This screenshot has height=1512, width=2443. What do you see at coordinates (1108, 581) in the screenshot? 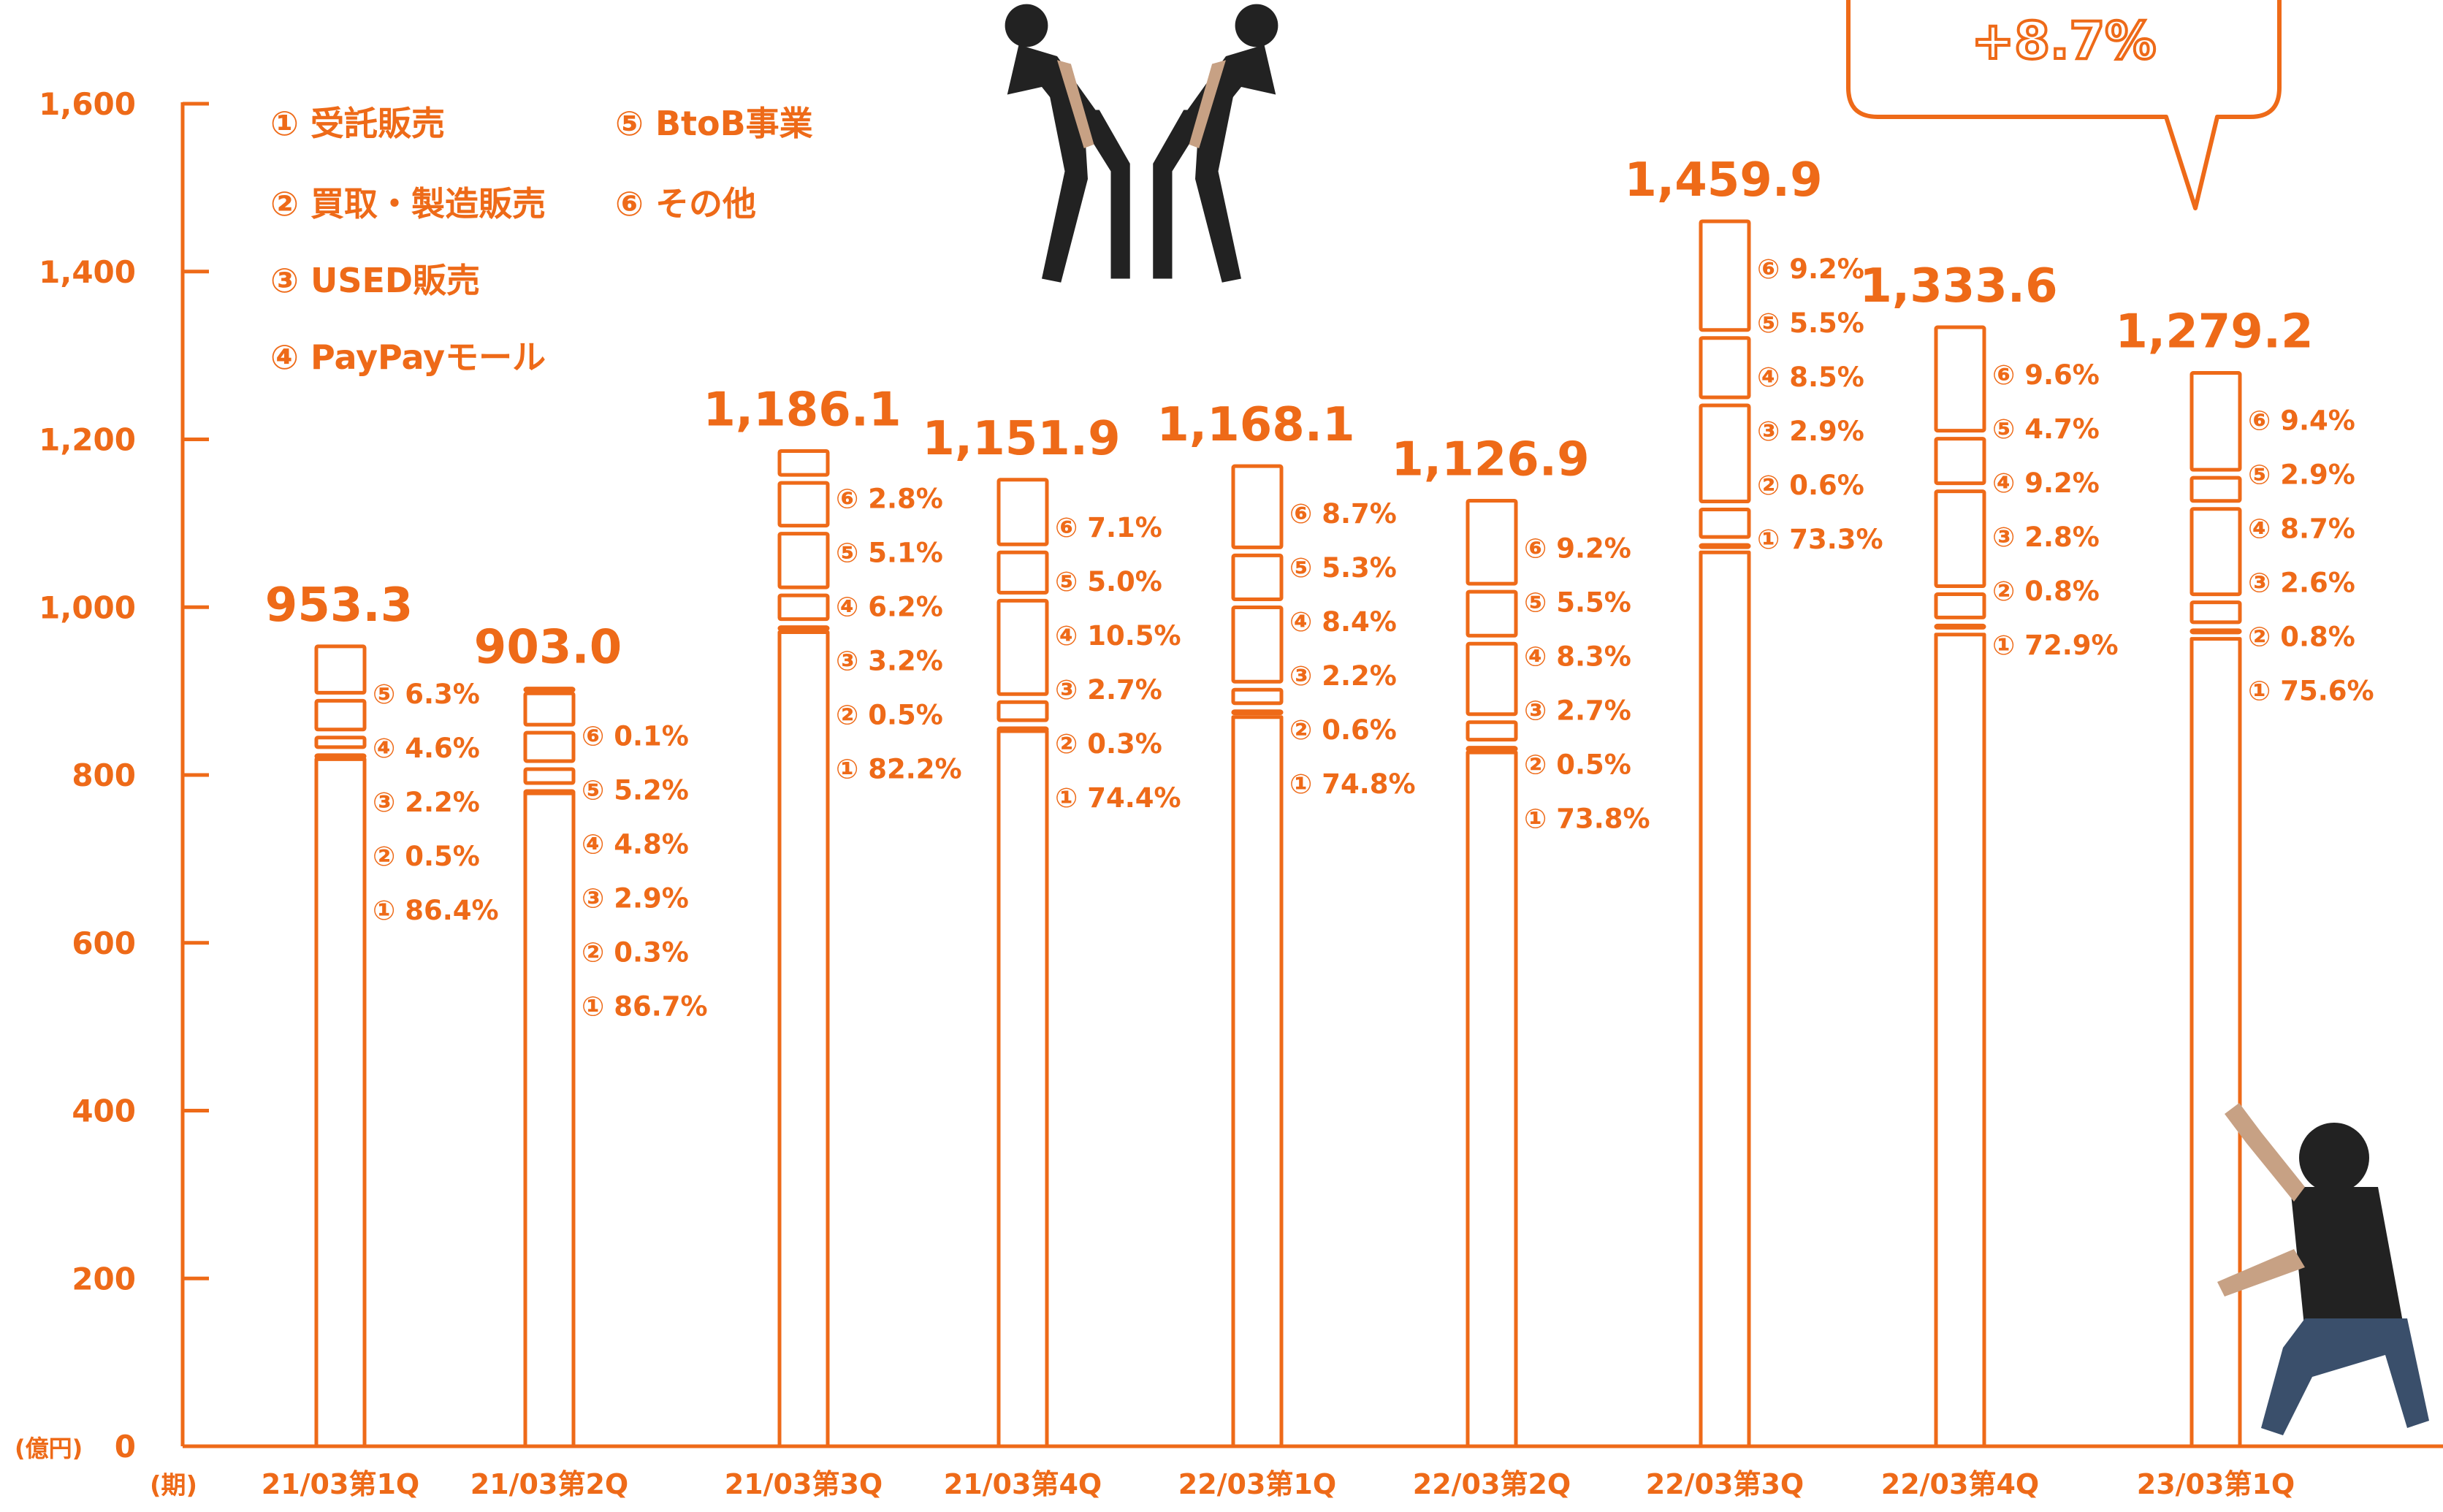
I see `segment-pct-label: ⑤ 5.0%` at bounding box center [1108, 581].